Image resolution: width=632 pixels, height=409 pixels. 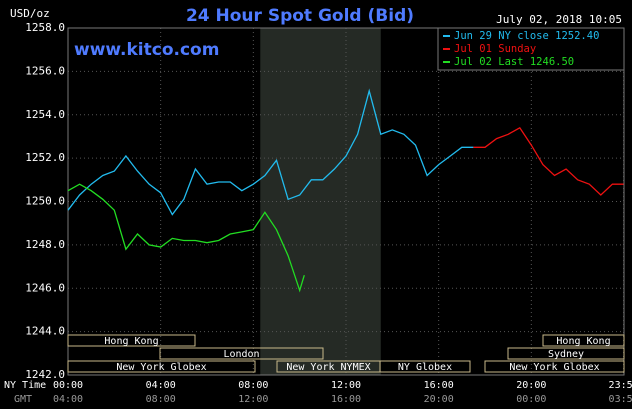 What do you see at coordinates (514, 62) in the screenshot?
I see `legend-label: Jul 02 Last 1246.50` at bounding box center [514, 62].